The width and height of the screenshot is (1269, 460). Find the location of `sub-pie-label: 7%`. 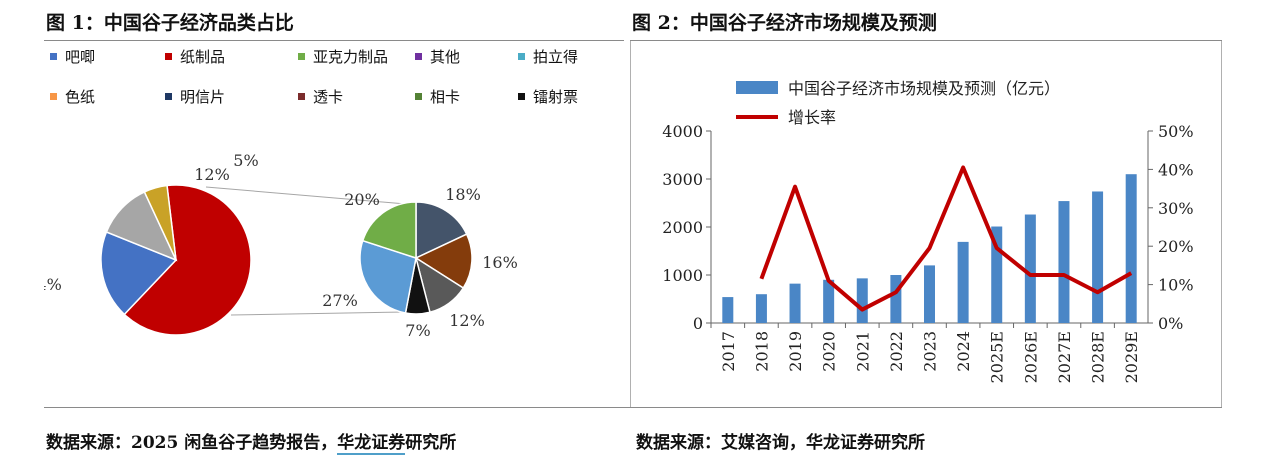

sub-pie-label: 7% is located at coordinates (417, 330).